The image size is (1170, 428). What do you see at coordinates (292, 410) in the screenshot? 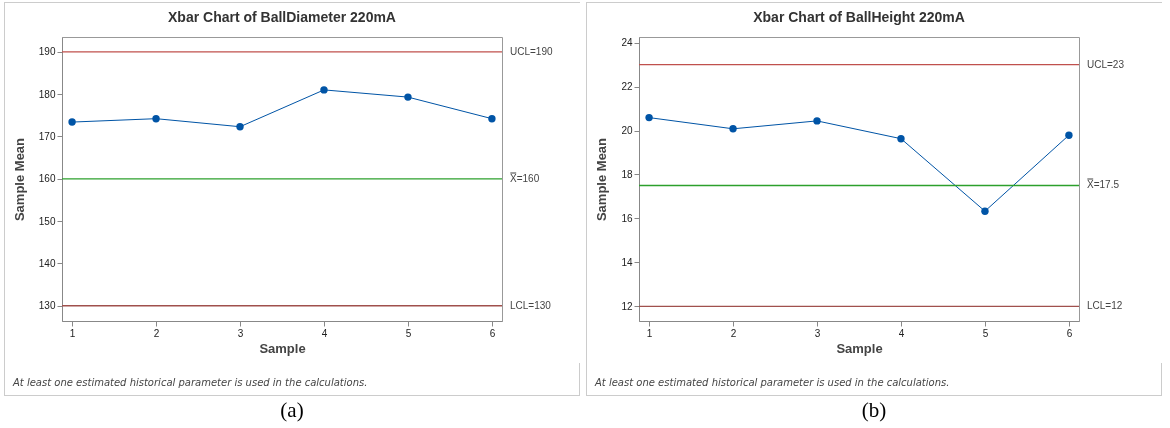
I see `text: (a)` at bounding box center [292, 410].